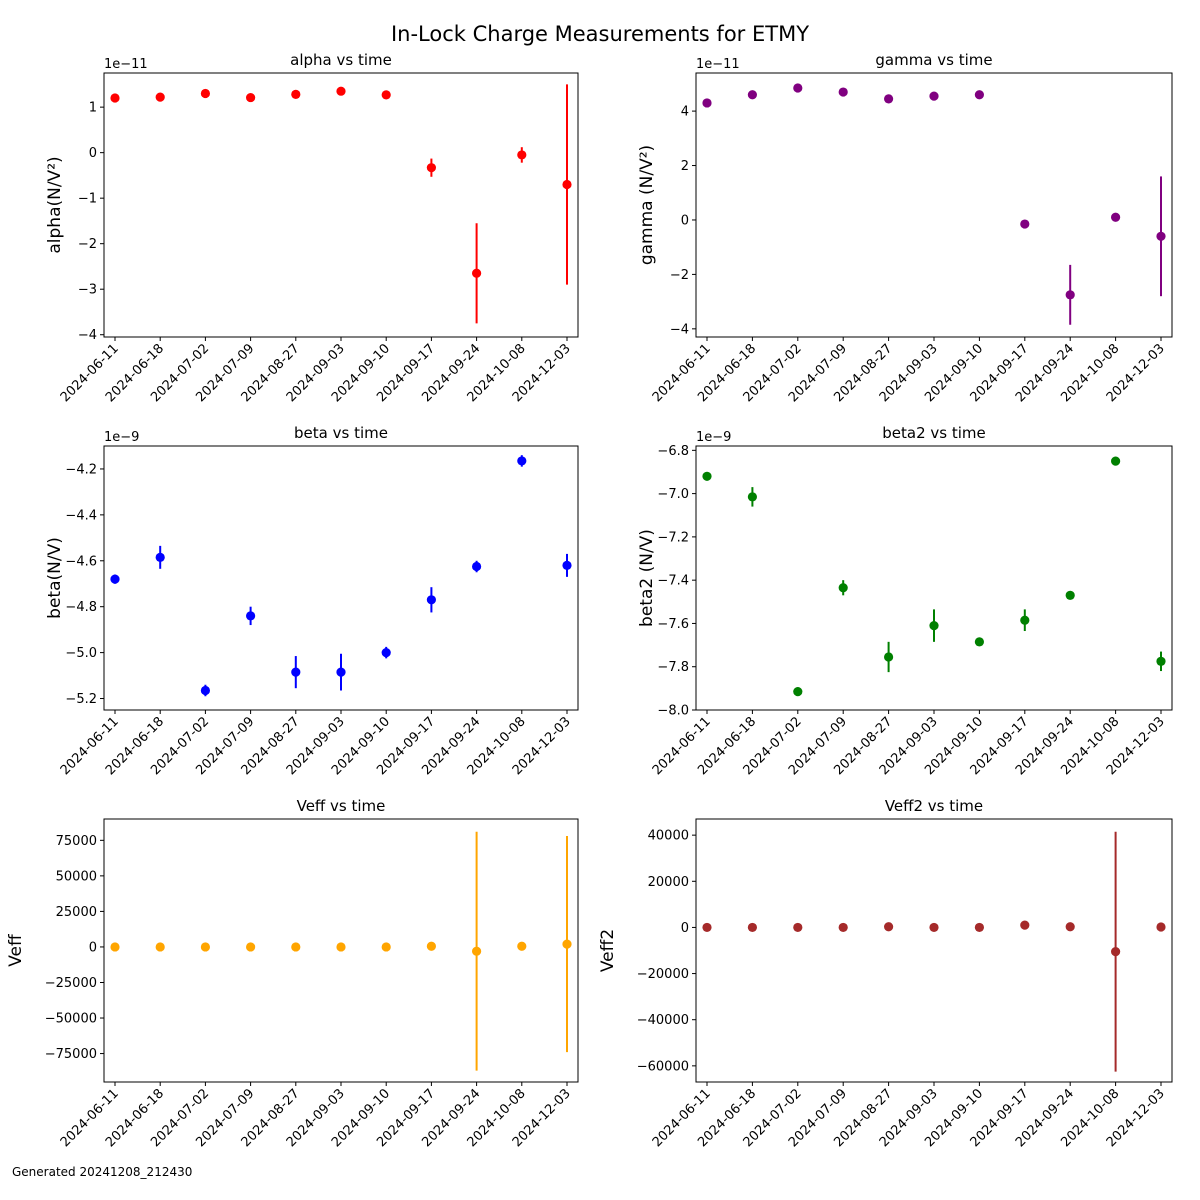  I want to click on y-tick-label: 25000, so click(76, 912).